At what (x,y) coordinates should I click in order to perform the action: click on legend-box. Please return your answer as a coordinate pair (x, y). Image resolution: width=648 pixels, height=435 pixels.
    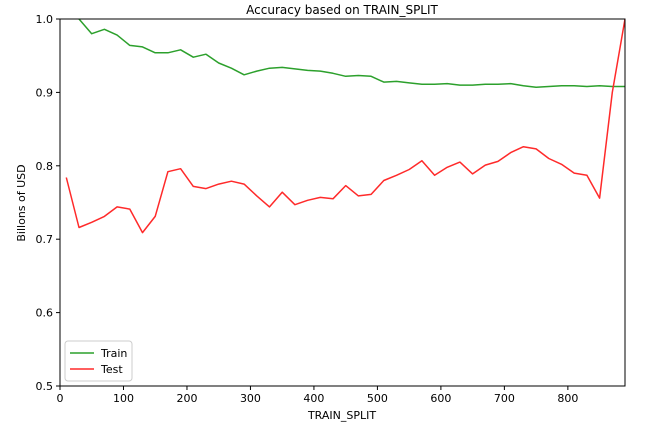
    Looking at the image, I should click on (98, 361).